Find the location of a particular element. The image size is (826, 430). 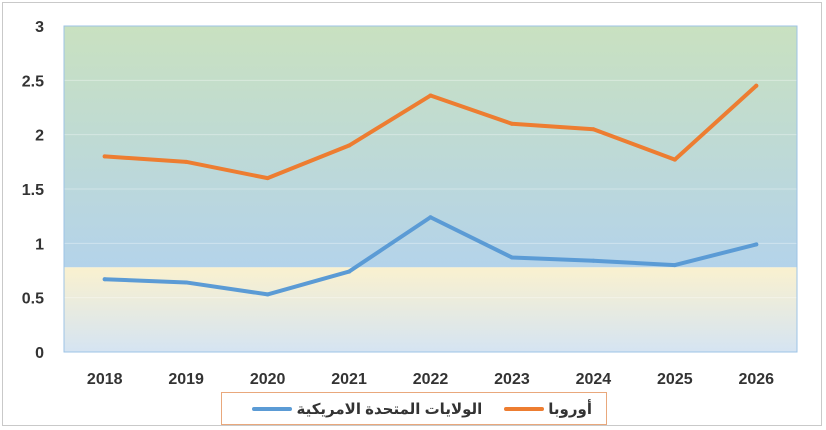

legend-entry-europe: أوروبا is located at coordinates (548, 409).